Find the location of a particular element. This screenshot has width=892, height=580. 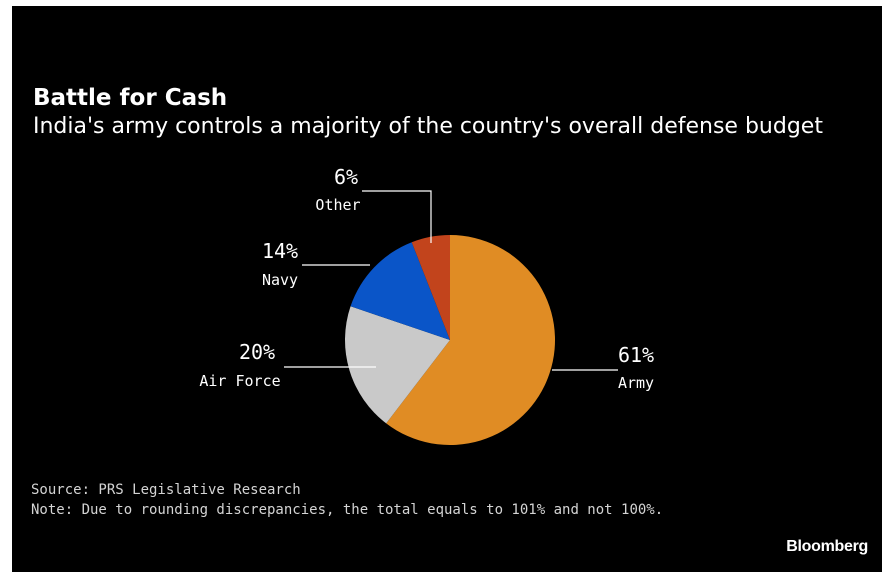

pie-slice-other is located at coordinates (430, 287).